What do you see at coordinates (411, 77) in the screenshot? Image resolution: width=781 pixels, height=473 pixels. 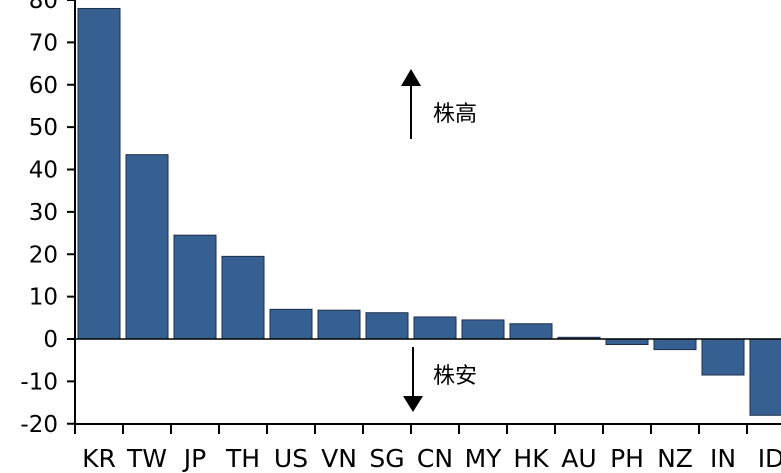 I see `up-arrow-icon` at bounding box center [411, 77].